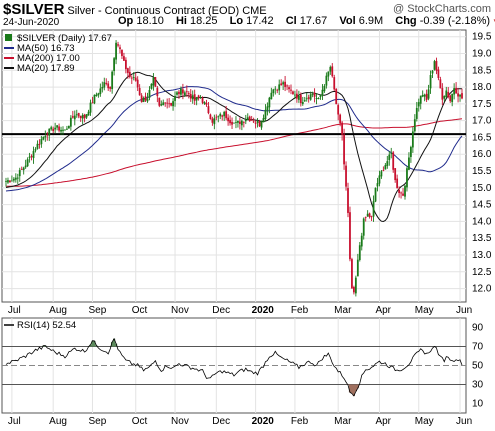 The width and height of the screenshot is (495, 431). I want to click on price-x-tick-label: Apr, so click(383, 310).